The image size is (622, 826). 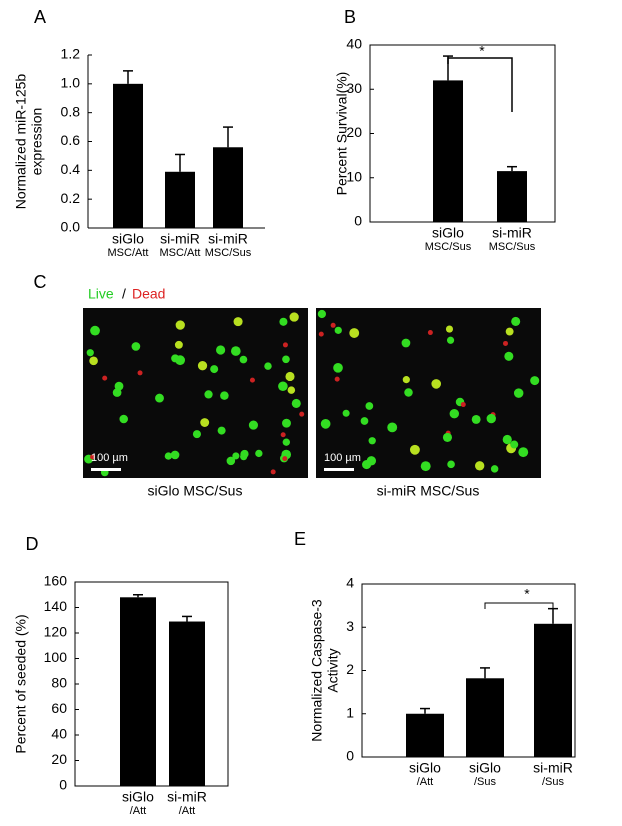 What do you see at coordinates (187, 811) in the screenshot?
I see `x-tick-note: /Att` at bounding box center [187, 811].